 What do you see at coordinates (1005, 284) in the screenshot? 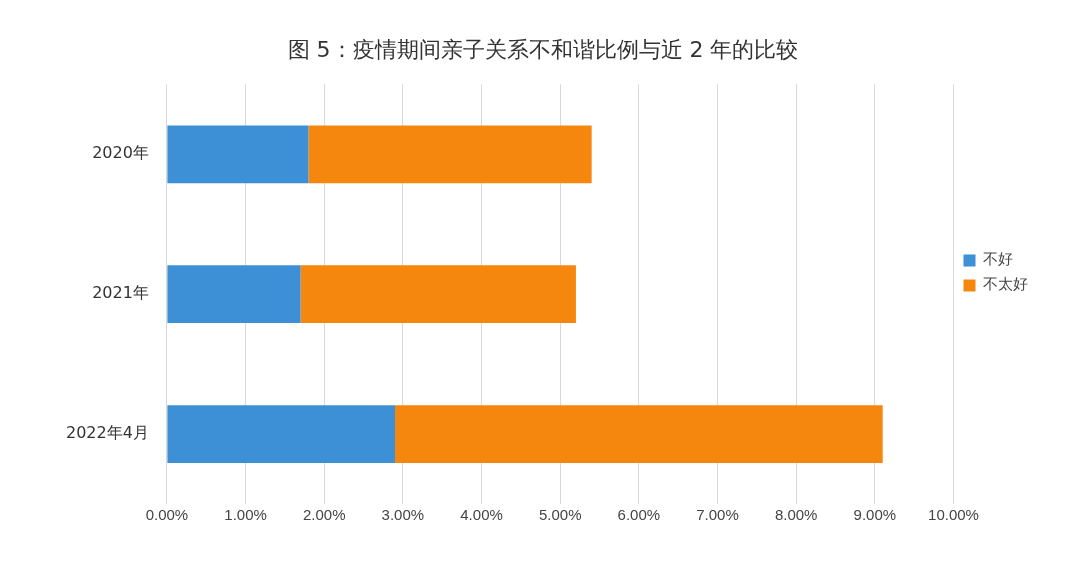
I see `legend-label: 不太好` at bounding box center [1005, 284].